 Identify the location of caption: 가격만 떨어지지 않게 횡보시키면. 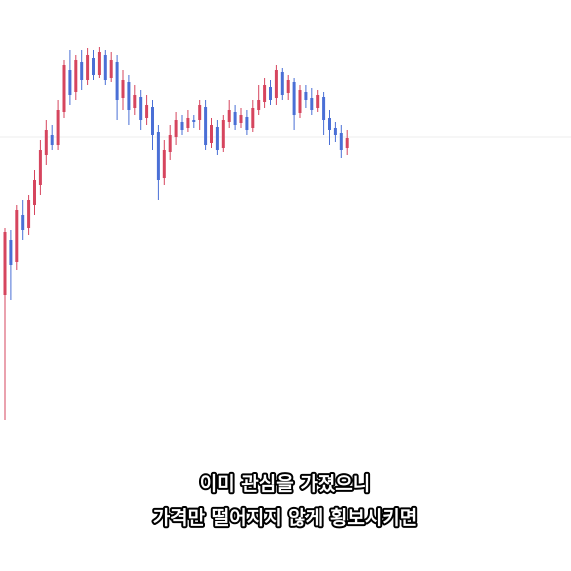
(285, 518).